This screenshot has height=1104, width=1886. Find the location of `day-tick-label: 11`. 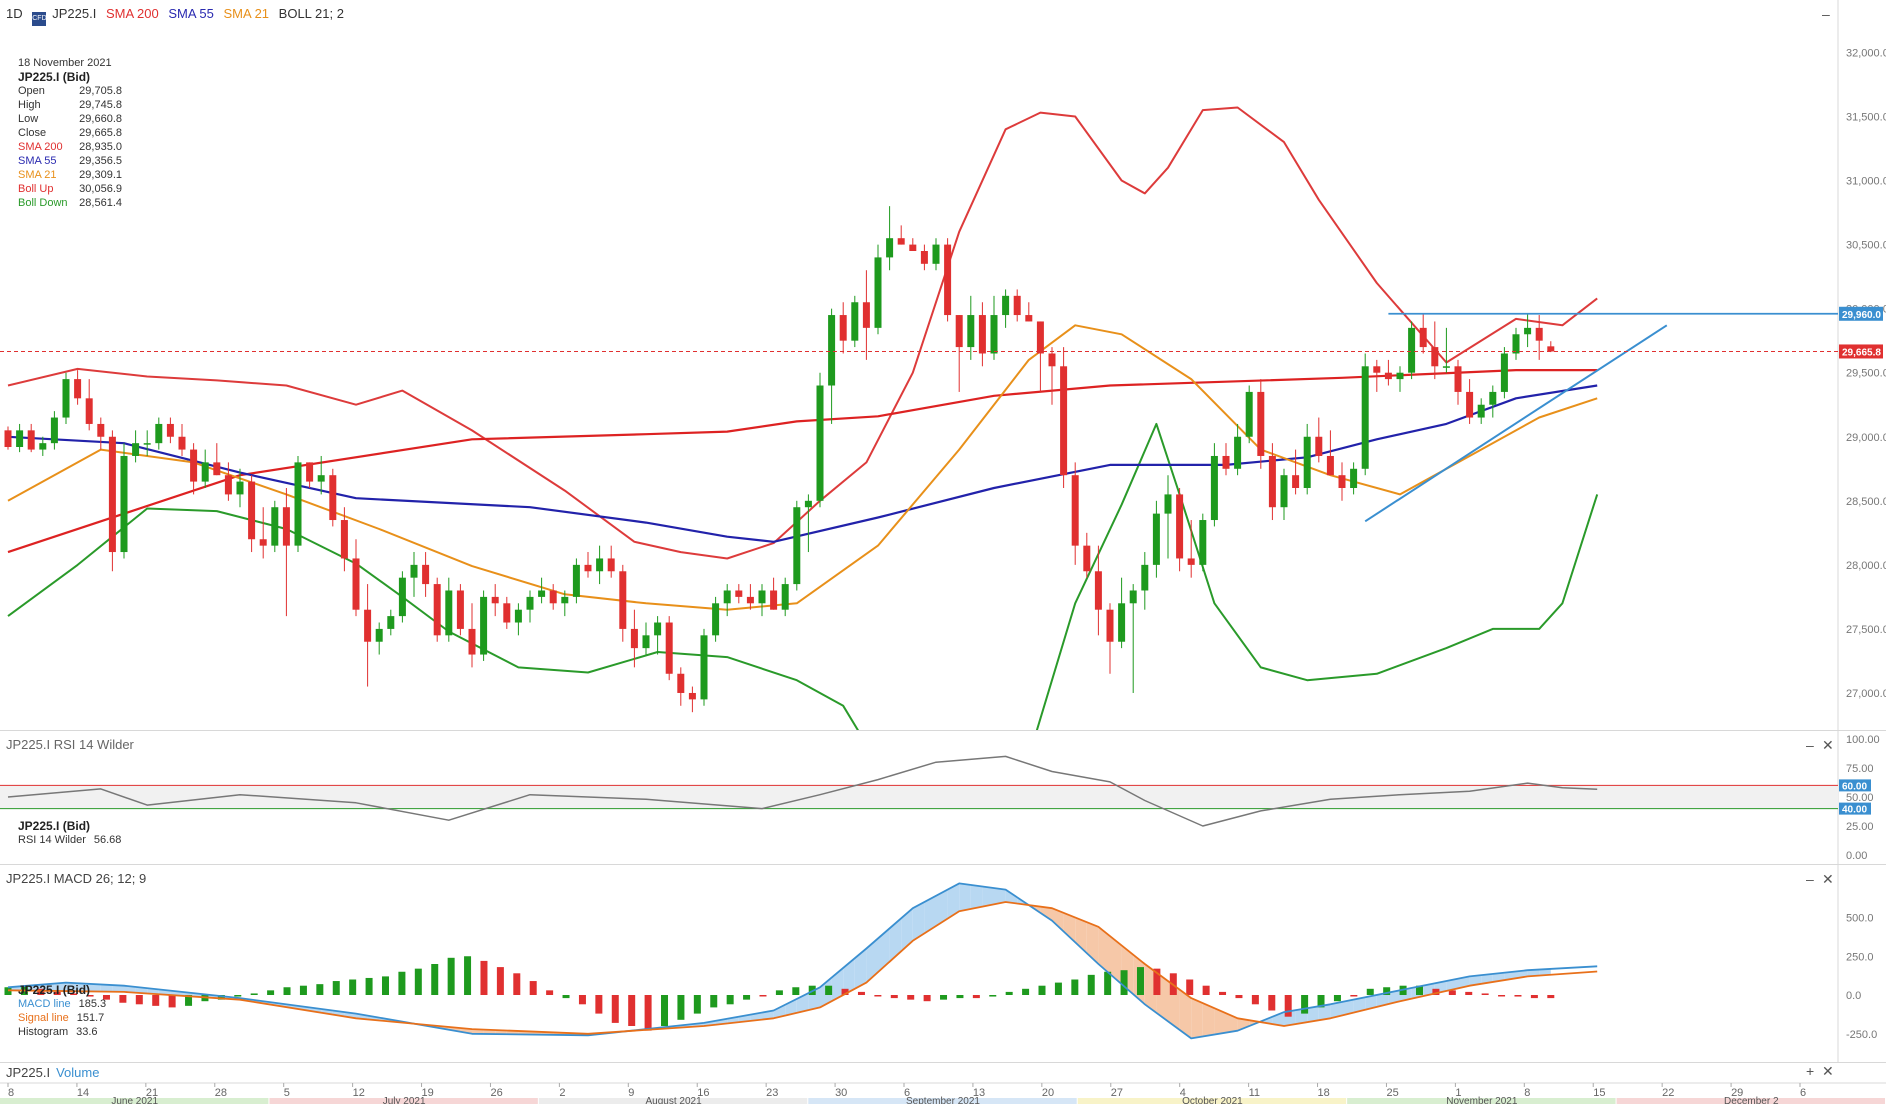

day-tick-label: 11 is located at coordinates (1254, 1093).